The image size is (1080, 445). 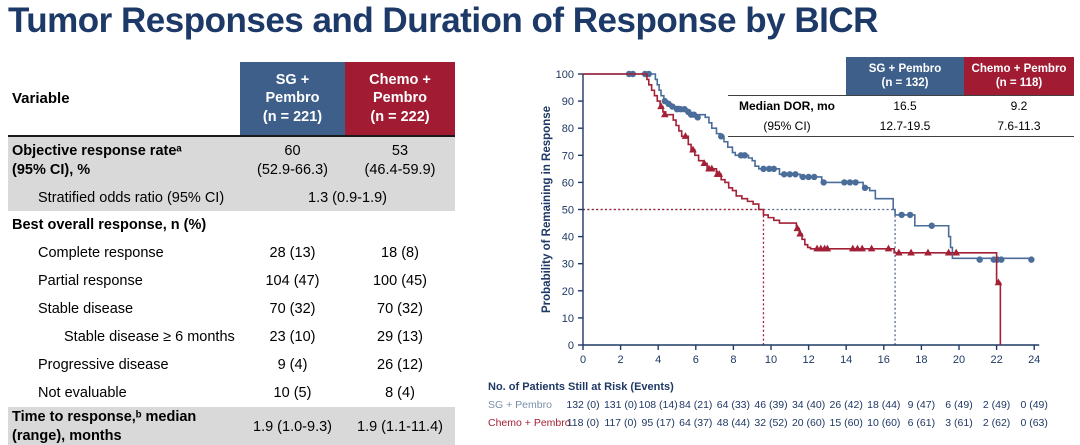 What do you see at coordinates (1019, 106) in the screenshot?
I see `inset-value-chemo: 9.2` at bounding box center [1019, 106].